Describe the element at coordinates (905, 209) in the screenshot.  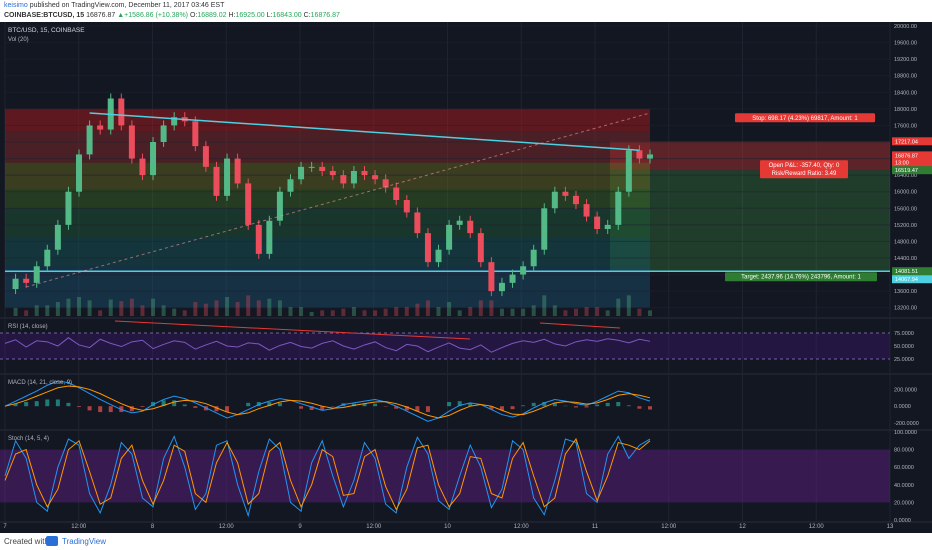
I see `price-tick-label: 15600.00` at that location.